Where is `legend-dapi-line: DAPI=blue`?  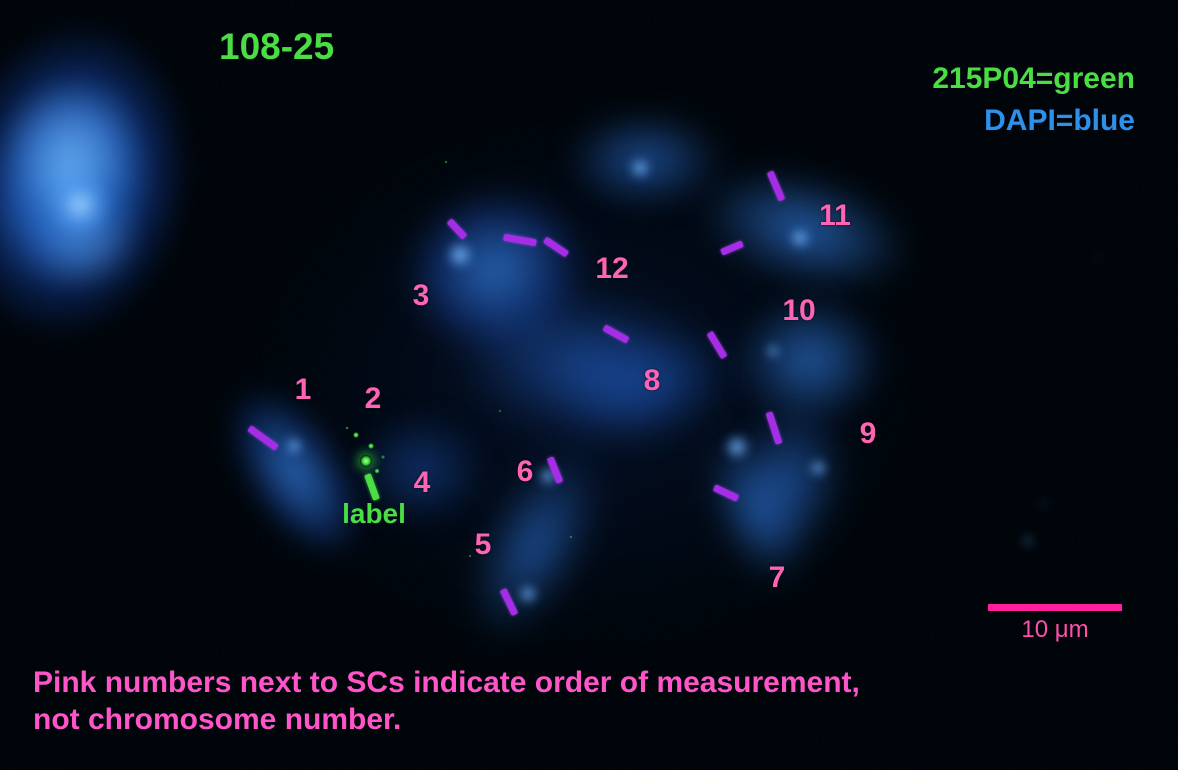 legend-dapi-line: DAPI=blue is located at coordinates (1059, 120).